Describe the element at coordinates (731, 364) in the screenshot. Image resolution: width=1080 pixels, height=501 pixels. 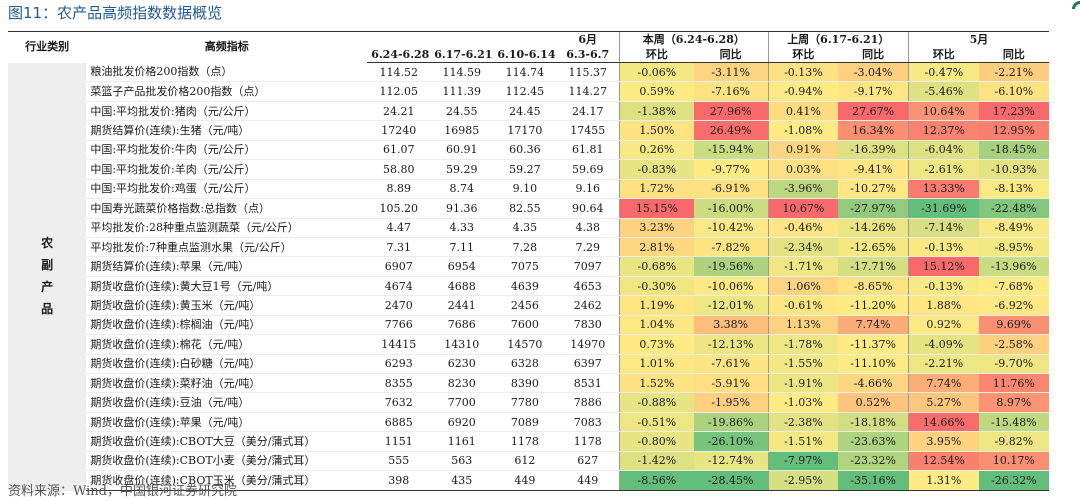
I see `change-cell: -7.61%` at that location.